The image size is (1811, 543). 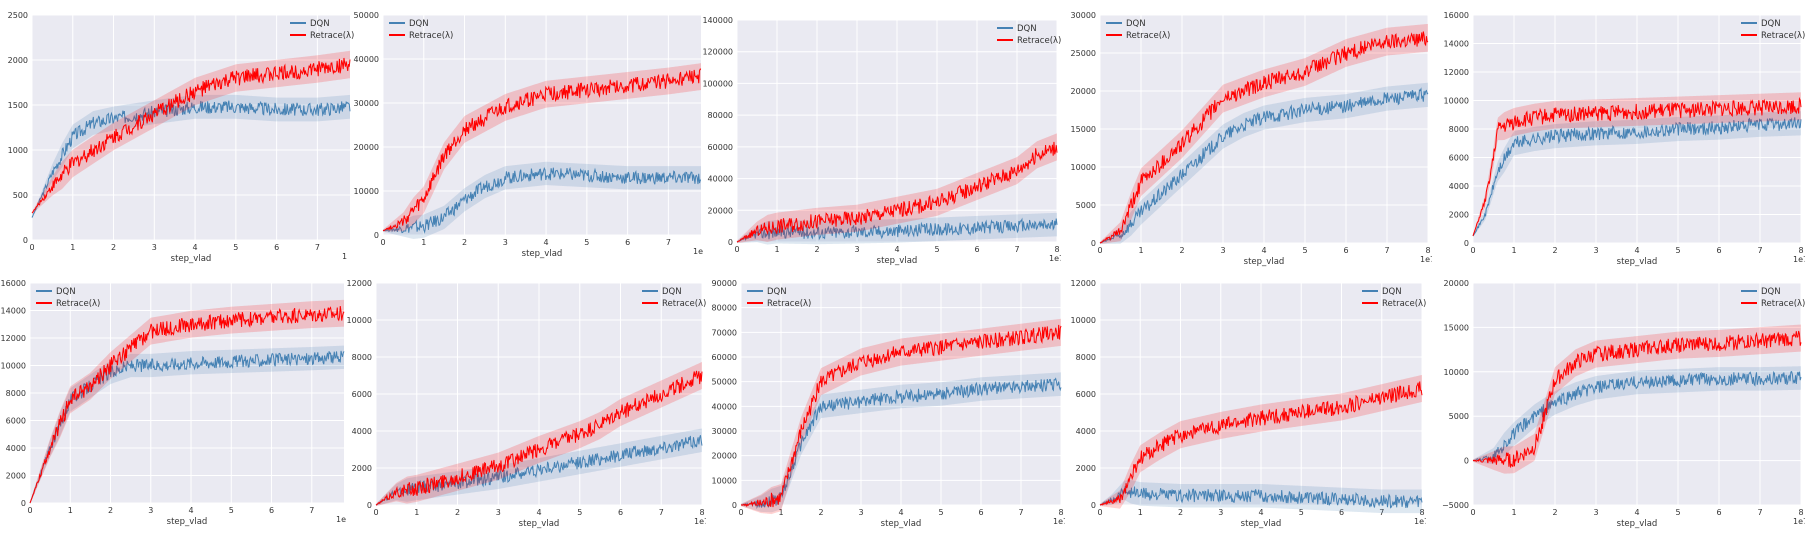 What do you see at coordinates (740, 512) in the screenshot?
I see `x-tick-label: 0` at bounding box center [740, 512].